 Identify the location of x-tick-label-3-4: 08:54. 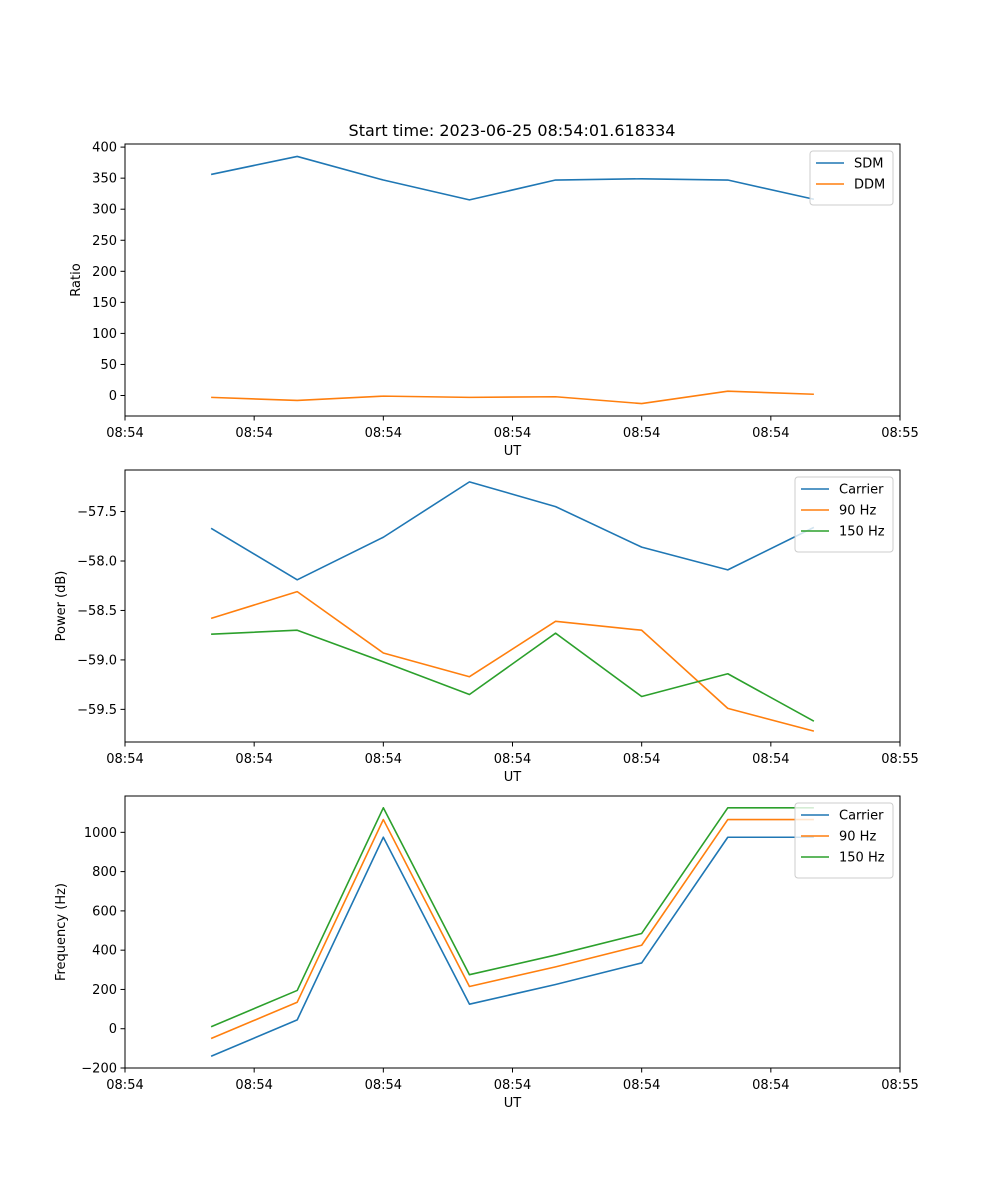
(512, 1085).